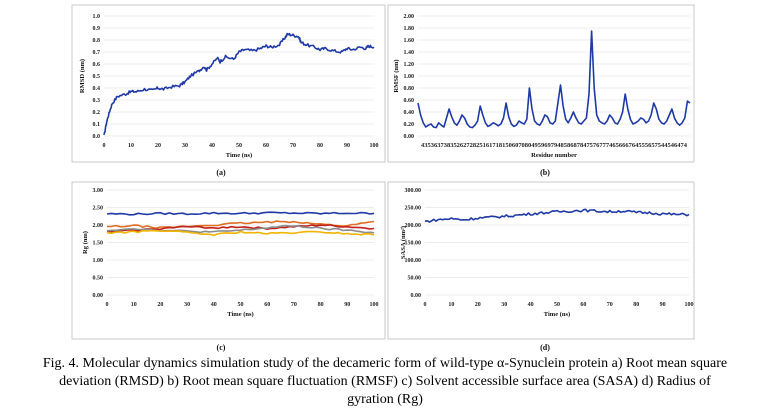  Describe the element at coordinates (82, 76) in the screenshot. I see `panel-a-yaxis-title: RMSD (nm)` at that location.